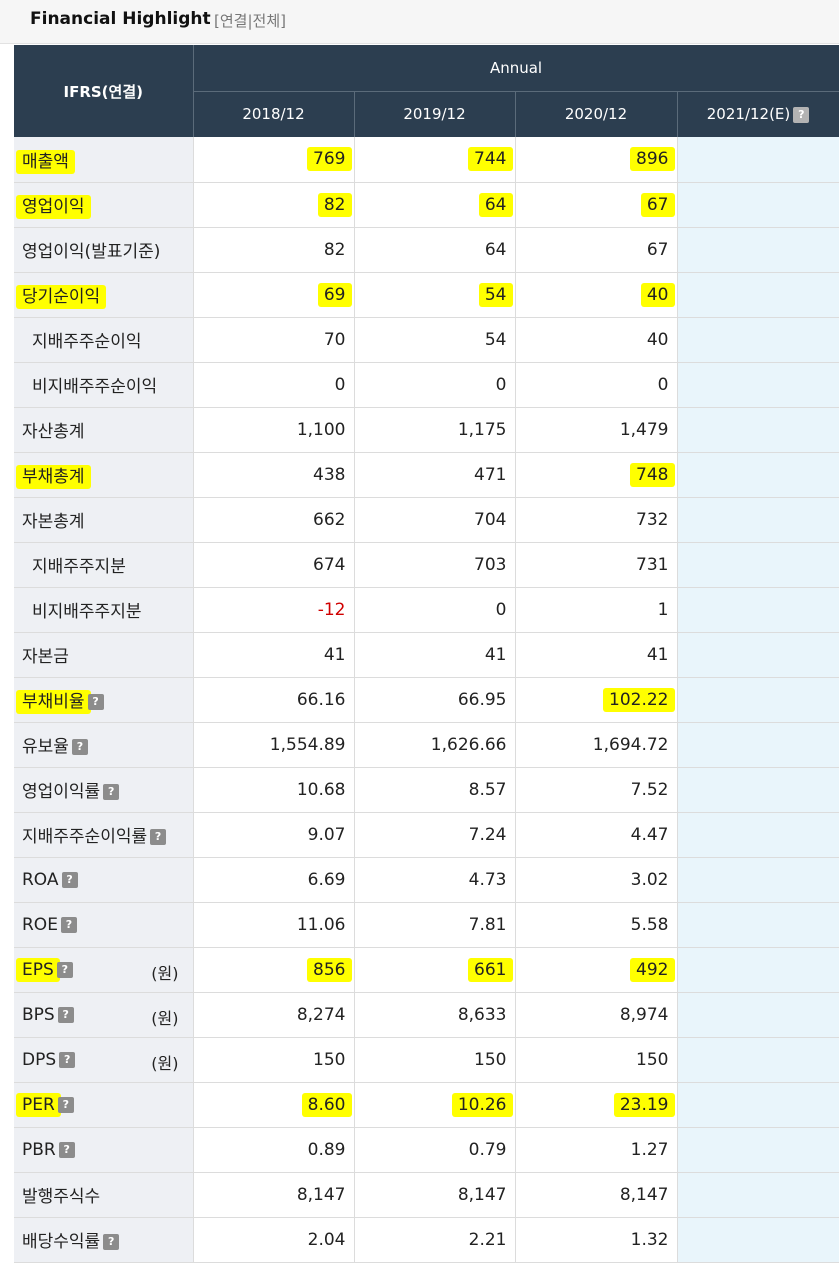 Image resolution: width=839 pixels, height=1272 pixels. I want to click on value-cell: 4.73, so click(435, 880).